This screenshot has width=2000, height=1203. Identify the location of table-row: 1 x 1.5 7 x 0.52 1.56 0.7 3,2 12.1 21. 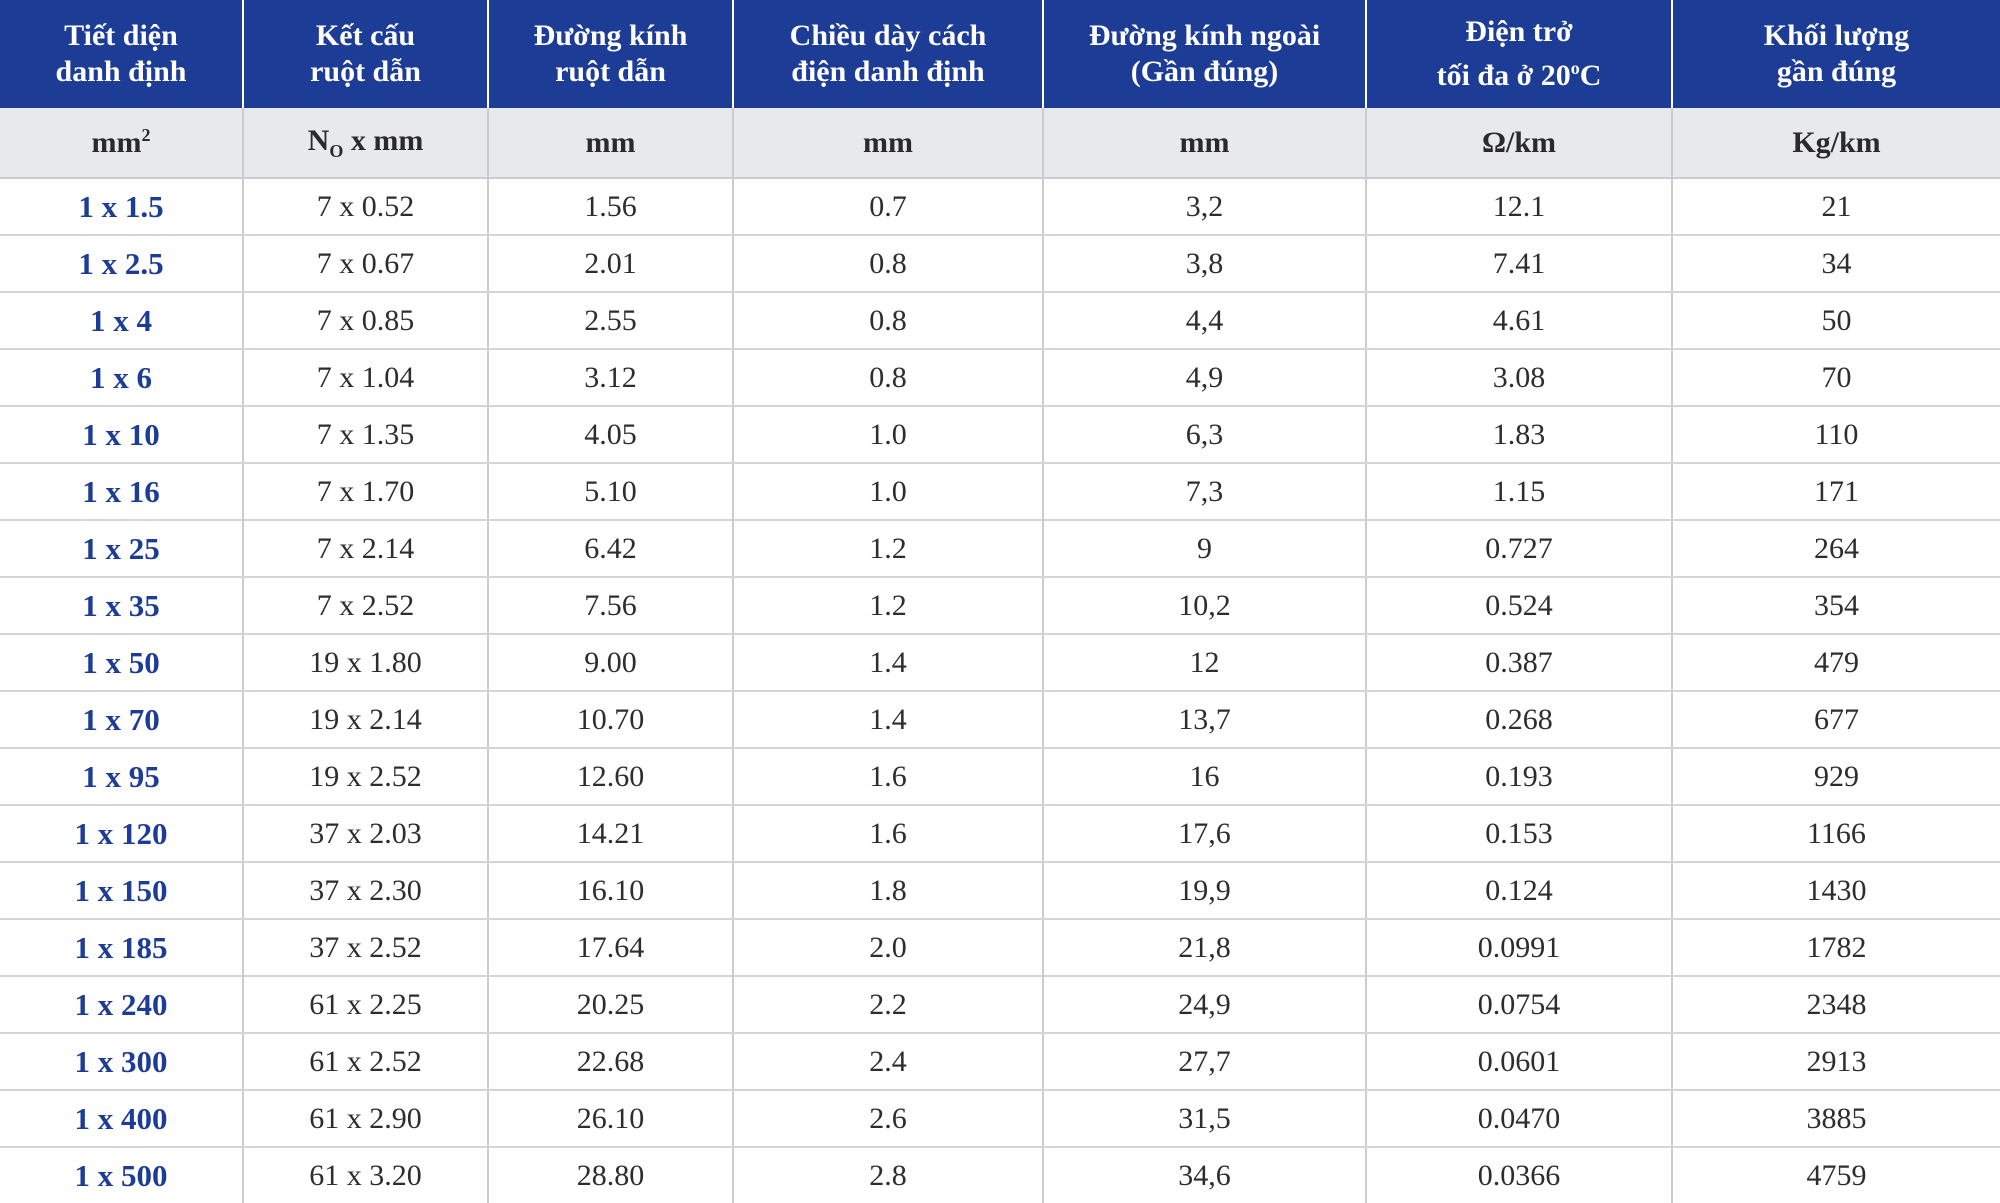
(1000, 207).